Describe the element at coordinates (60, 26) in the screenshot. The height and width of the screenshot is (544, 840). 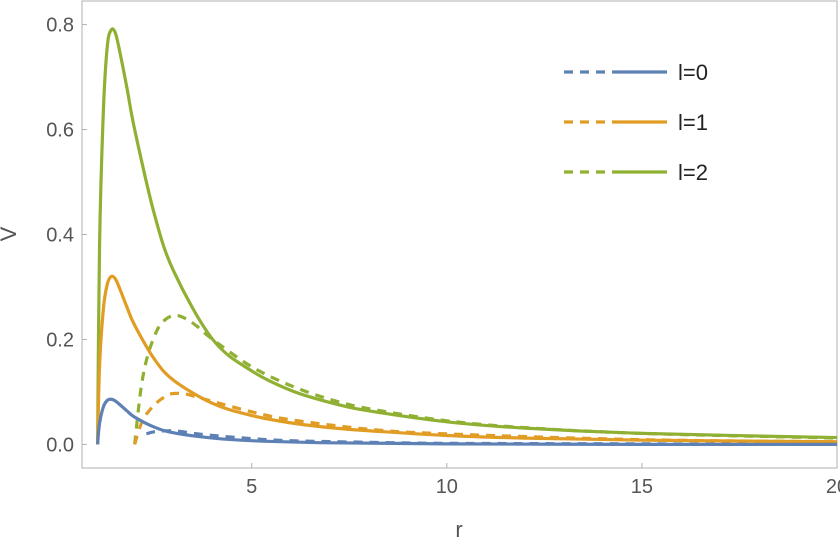
I see `y-tick-label: 0.8` at that location.